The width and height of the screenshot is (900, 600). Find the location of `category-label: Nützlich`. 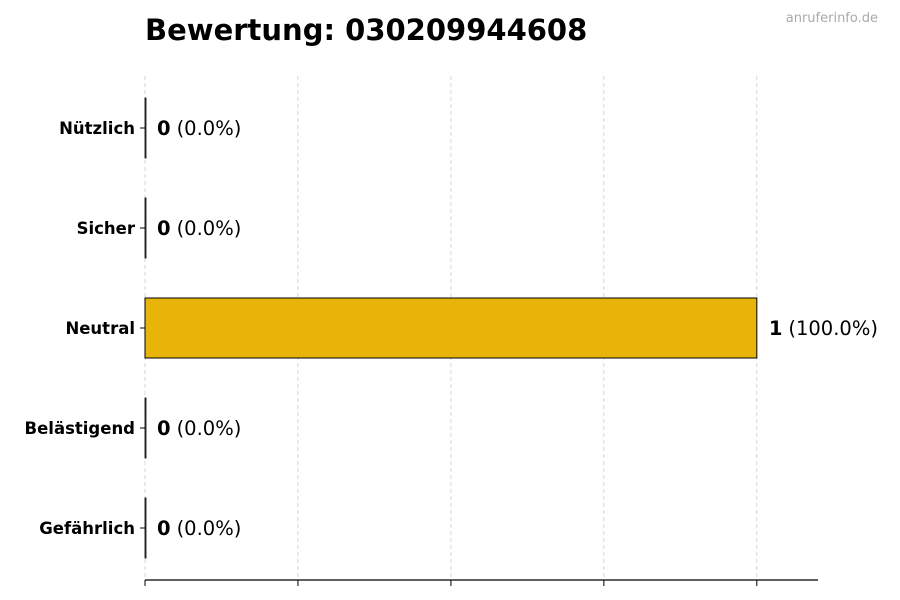

category-label: Nützlich is located at coordinates (97, 128).